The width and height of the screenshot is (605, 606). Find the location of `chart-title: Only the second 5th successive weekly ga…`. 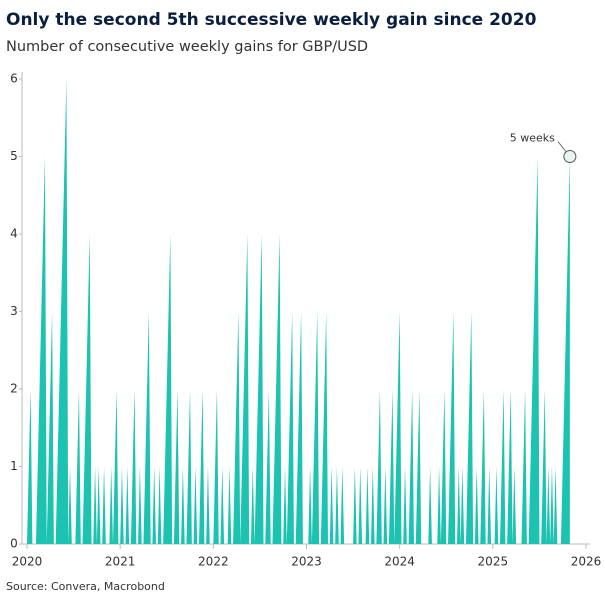

chart-title: Only the second 5th successive weekly ga… is located at coordinates (271, 20).